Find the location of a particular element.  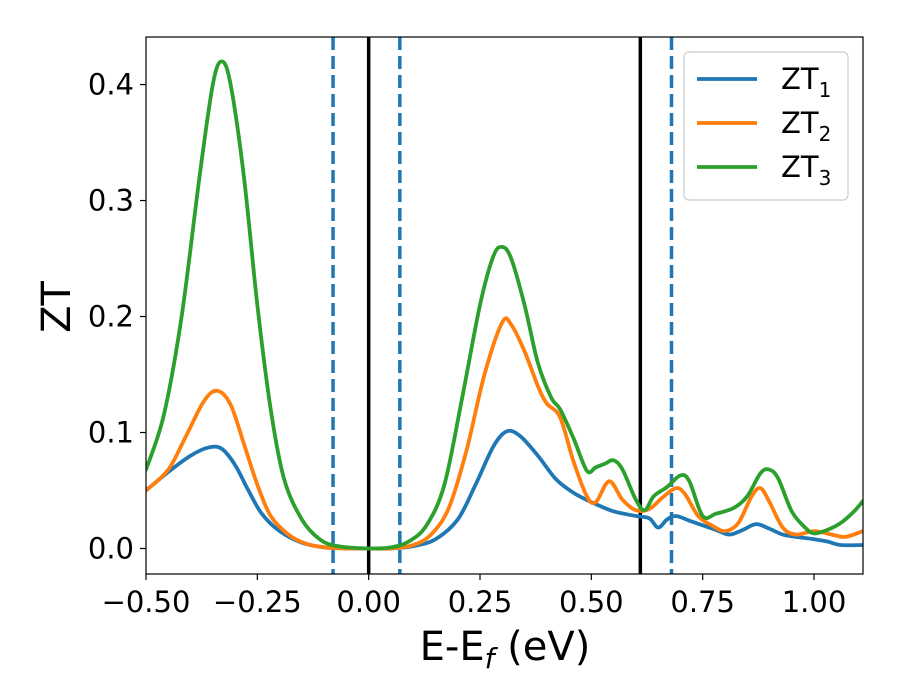

x-tick-label: 0.25 is located at coordinates (480, 602).